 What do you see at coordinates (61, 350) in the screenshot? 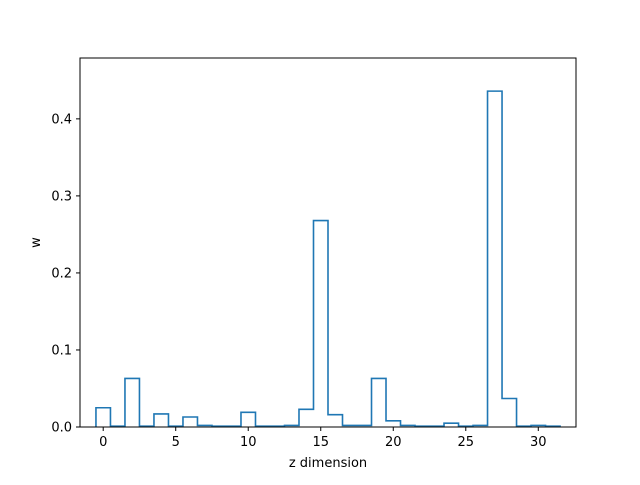
I see `y-tick-label: 0.1` at bounding box center [61, 350].